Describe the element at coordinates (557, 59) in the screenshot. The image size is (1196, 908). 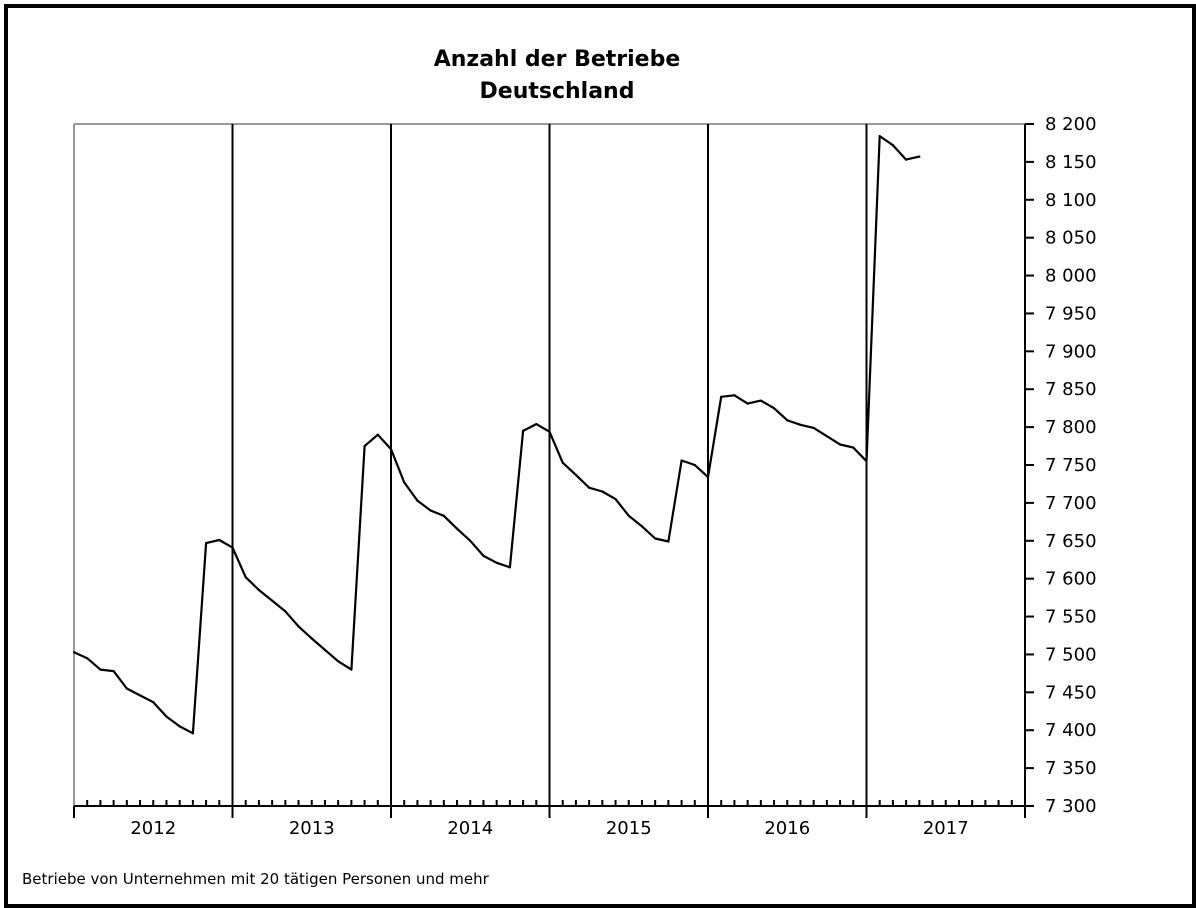
I see `chart-title: Anzahl der Betriebe` at that location.